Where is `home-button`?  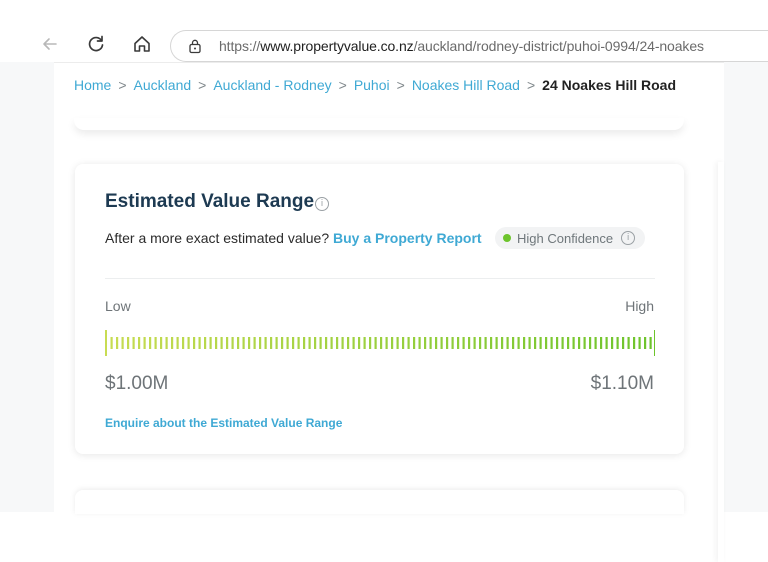 home-button is located at coordinates (142, 44).